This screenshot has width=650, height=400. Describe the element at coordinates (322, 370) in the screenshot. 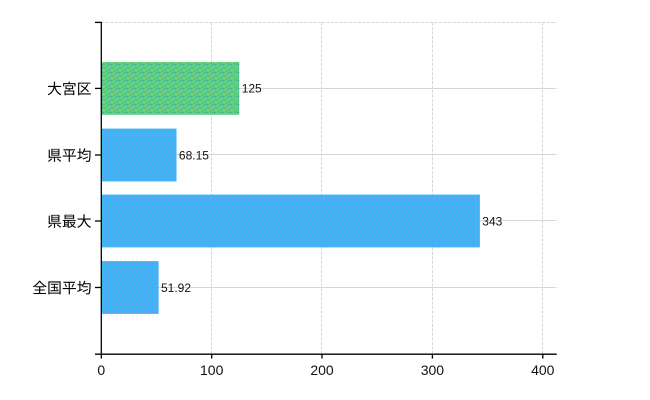

I see `svg-text: 200` at that location.